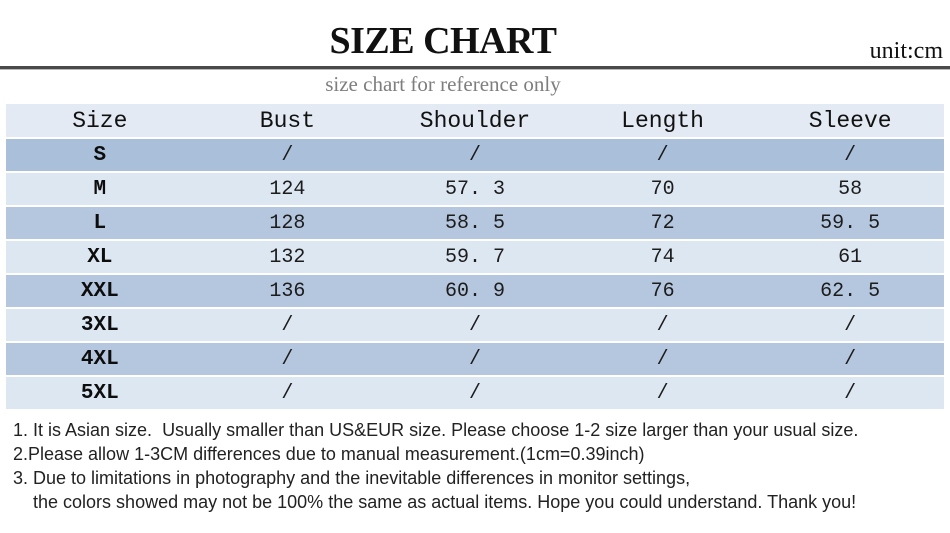 The width and height of the screenshot is (950, 533). I want to click on table-row-m: M 124 57. 3 70 58, so click(475, 189).